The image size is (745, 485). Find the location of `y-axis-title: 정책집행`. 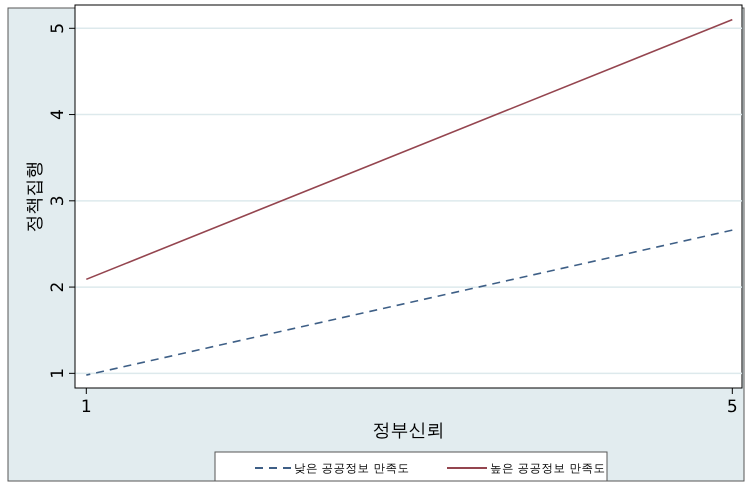

y-axis-title: 정책집행 is located at coordinates (34, 196).